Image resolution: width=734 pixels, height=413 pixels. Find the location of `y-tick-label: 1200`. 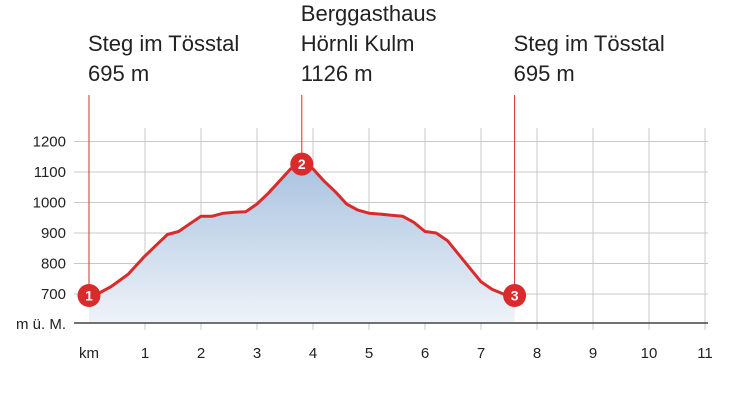

y-tick-label: 1200 is located at coordinates (49, 142).